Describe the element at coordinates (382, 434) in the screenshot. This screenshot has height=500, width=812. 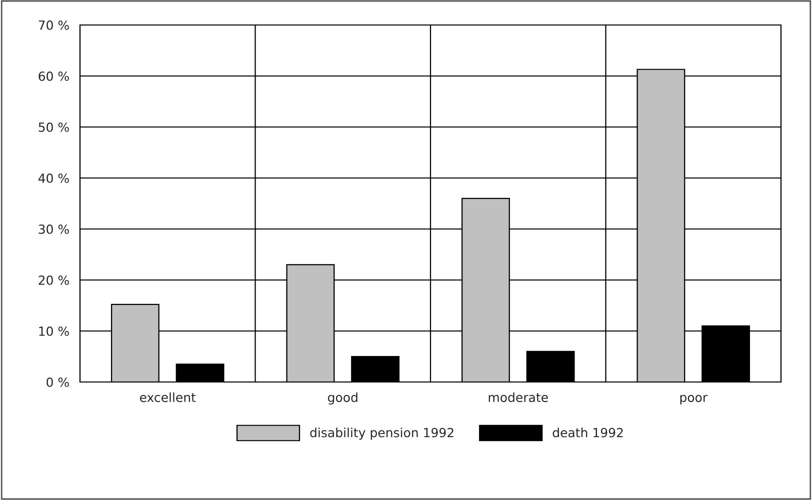
I see `legend-label: disability pension 1992` at that location.